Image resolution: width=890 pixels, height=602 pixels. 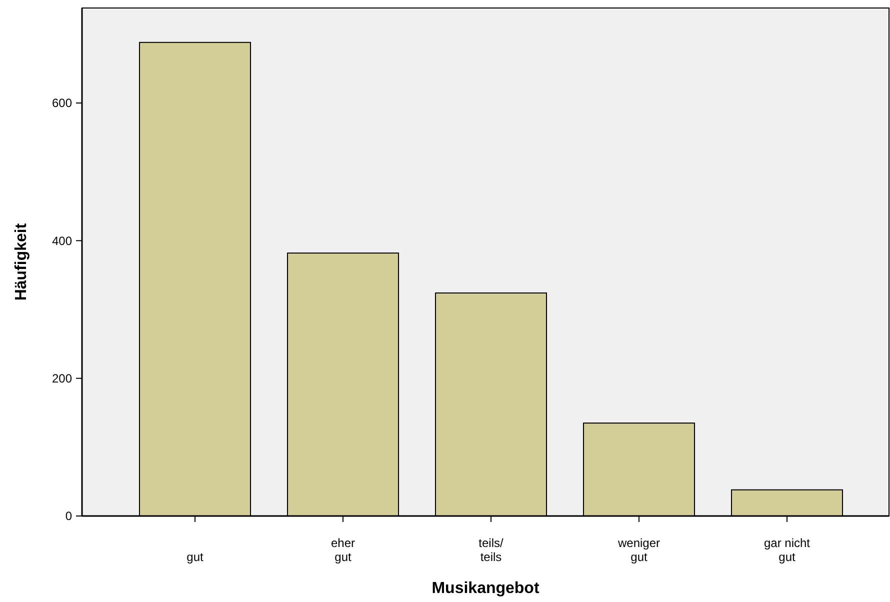 I want to click on x-tick-label: eher gut, so click(x=343, y=550).